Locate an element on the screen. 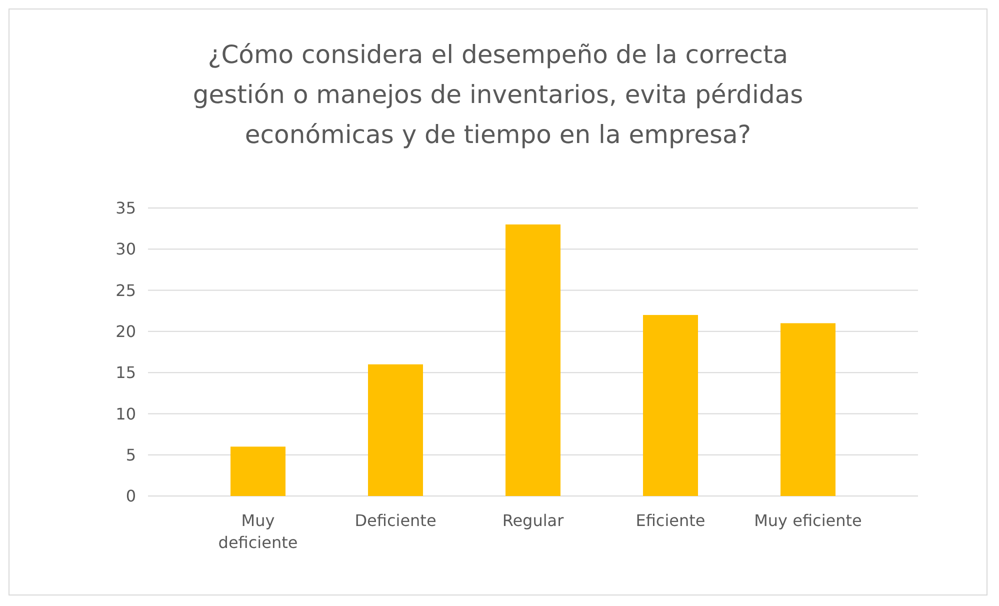 Image resolution: width=999 pixels, height=606 pixels. y-tick-label: 35 is located at coordinates (126, 208).